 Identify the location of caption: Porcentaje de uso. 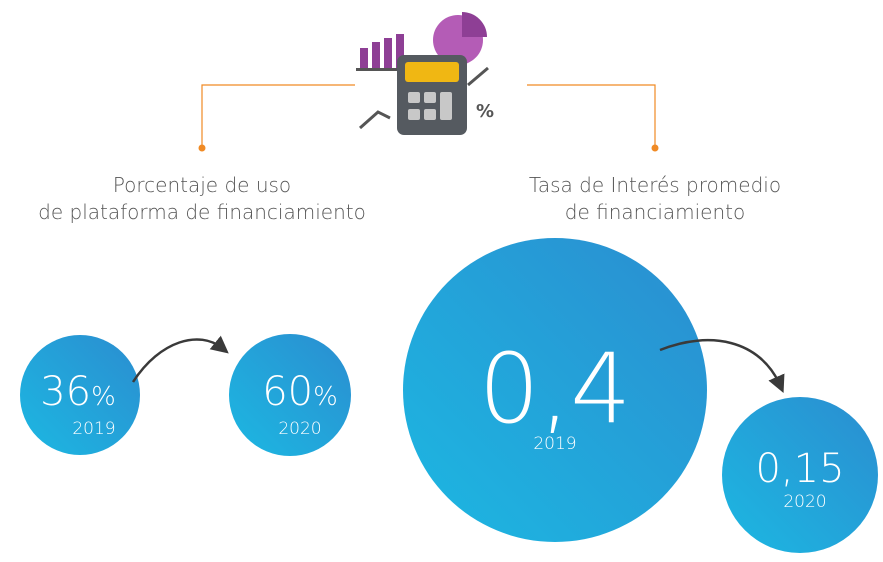
(202, 185).